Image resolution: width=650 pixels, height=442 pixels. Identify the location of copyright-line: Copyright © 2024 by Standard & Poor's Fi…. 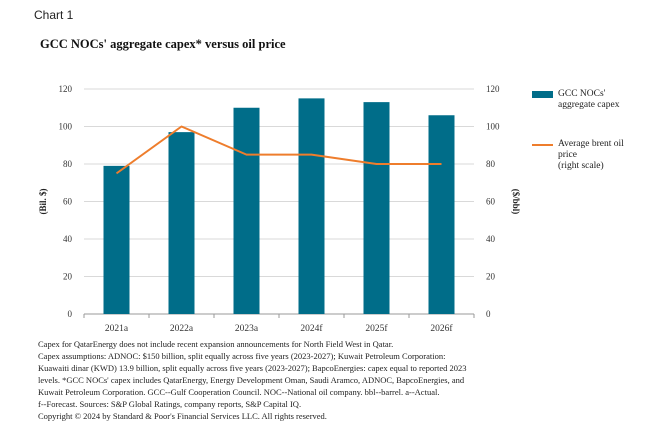
(182, 416).